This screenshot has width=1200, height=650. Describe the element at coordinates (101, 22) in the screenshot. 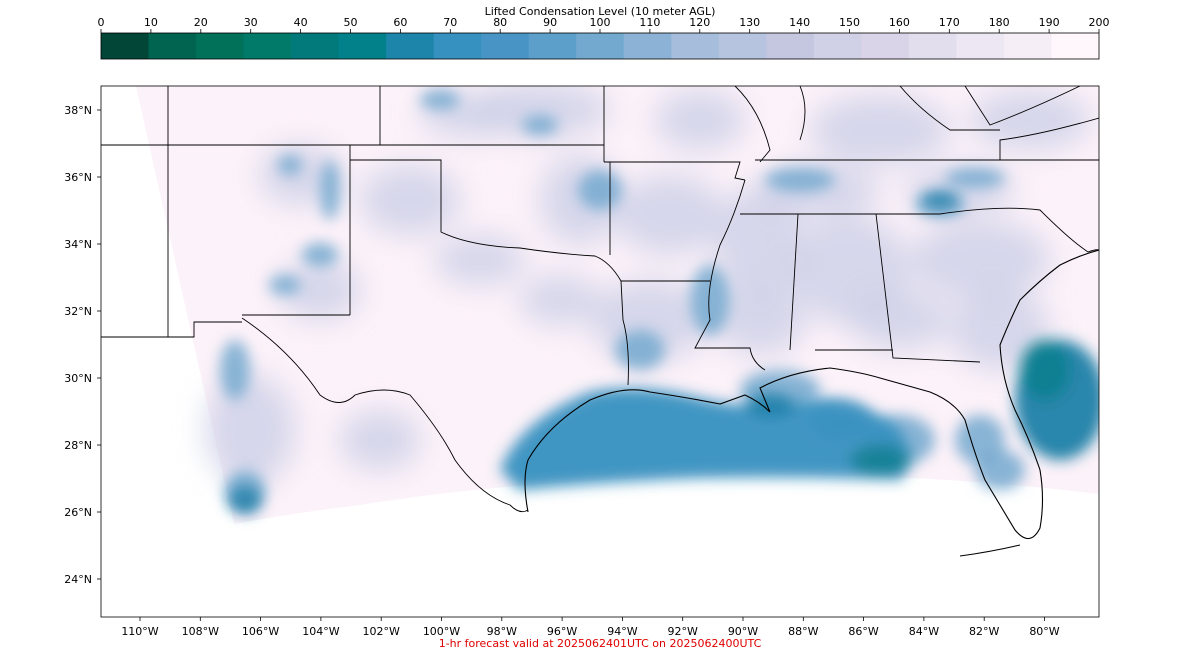

I see `colorbar-tick-label: 0` at that location.